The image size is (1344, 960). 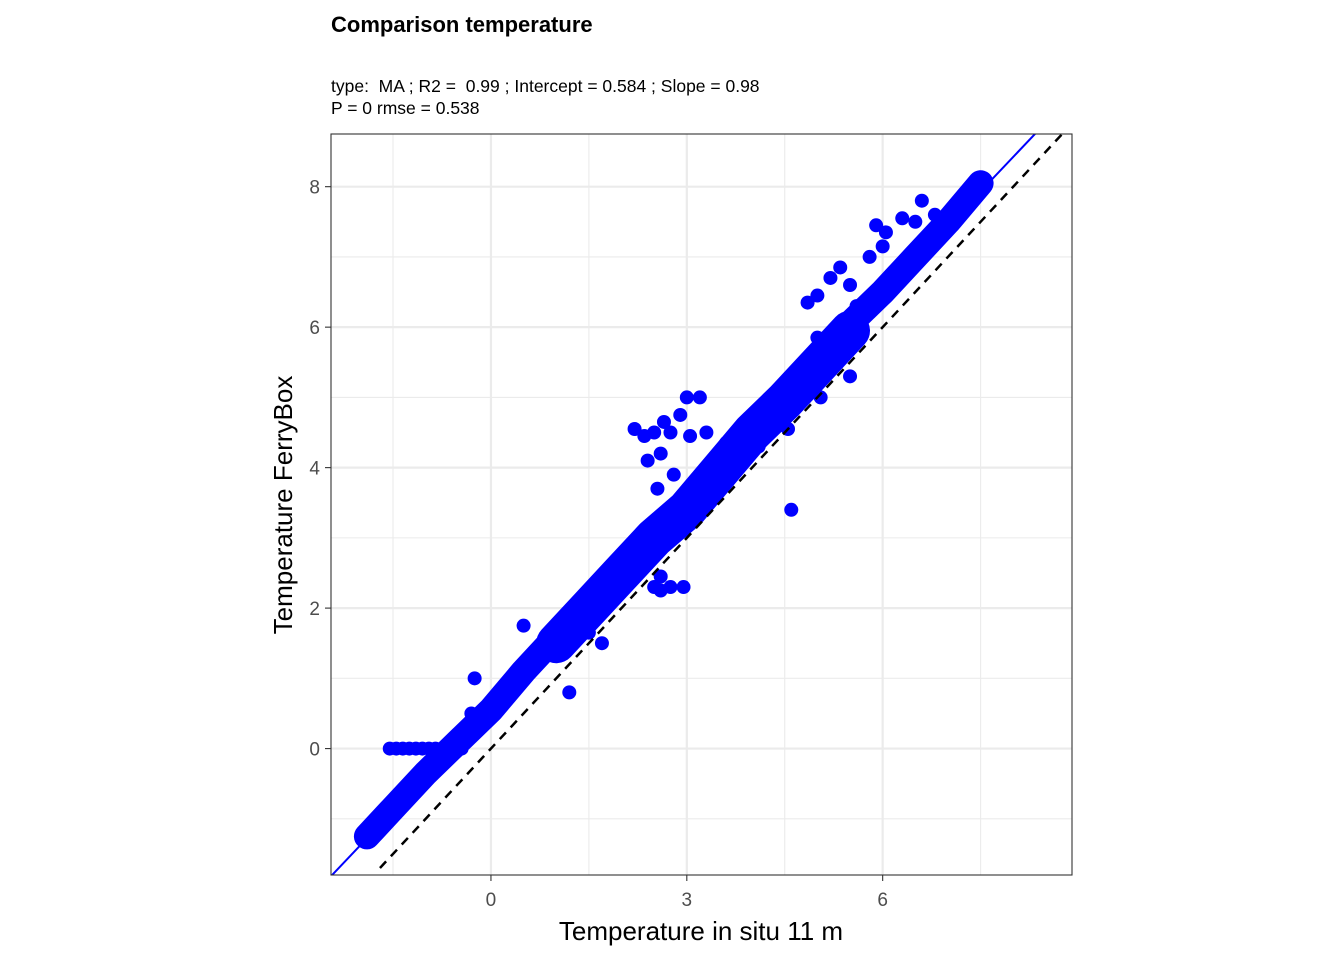 I want to click on x-tick-label: 0, so click(x=491, y=900).